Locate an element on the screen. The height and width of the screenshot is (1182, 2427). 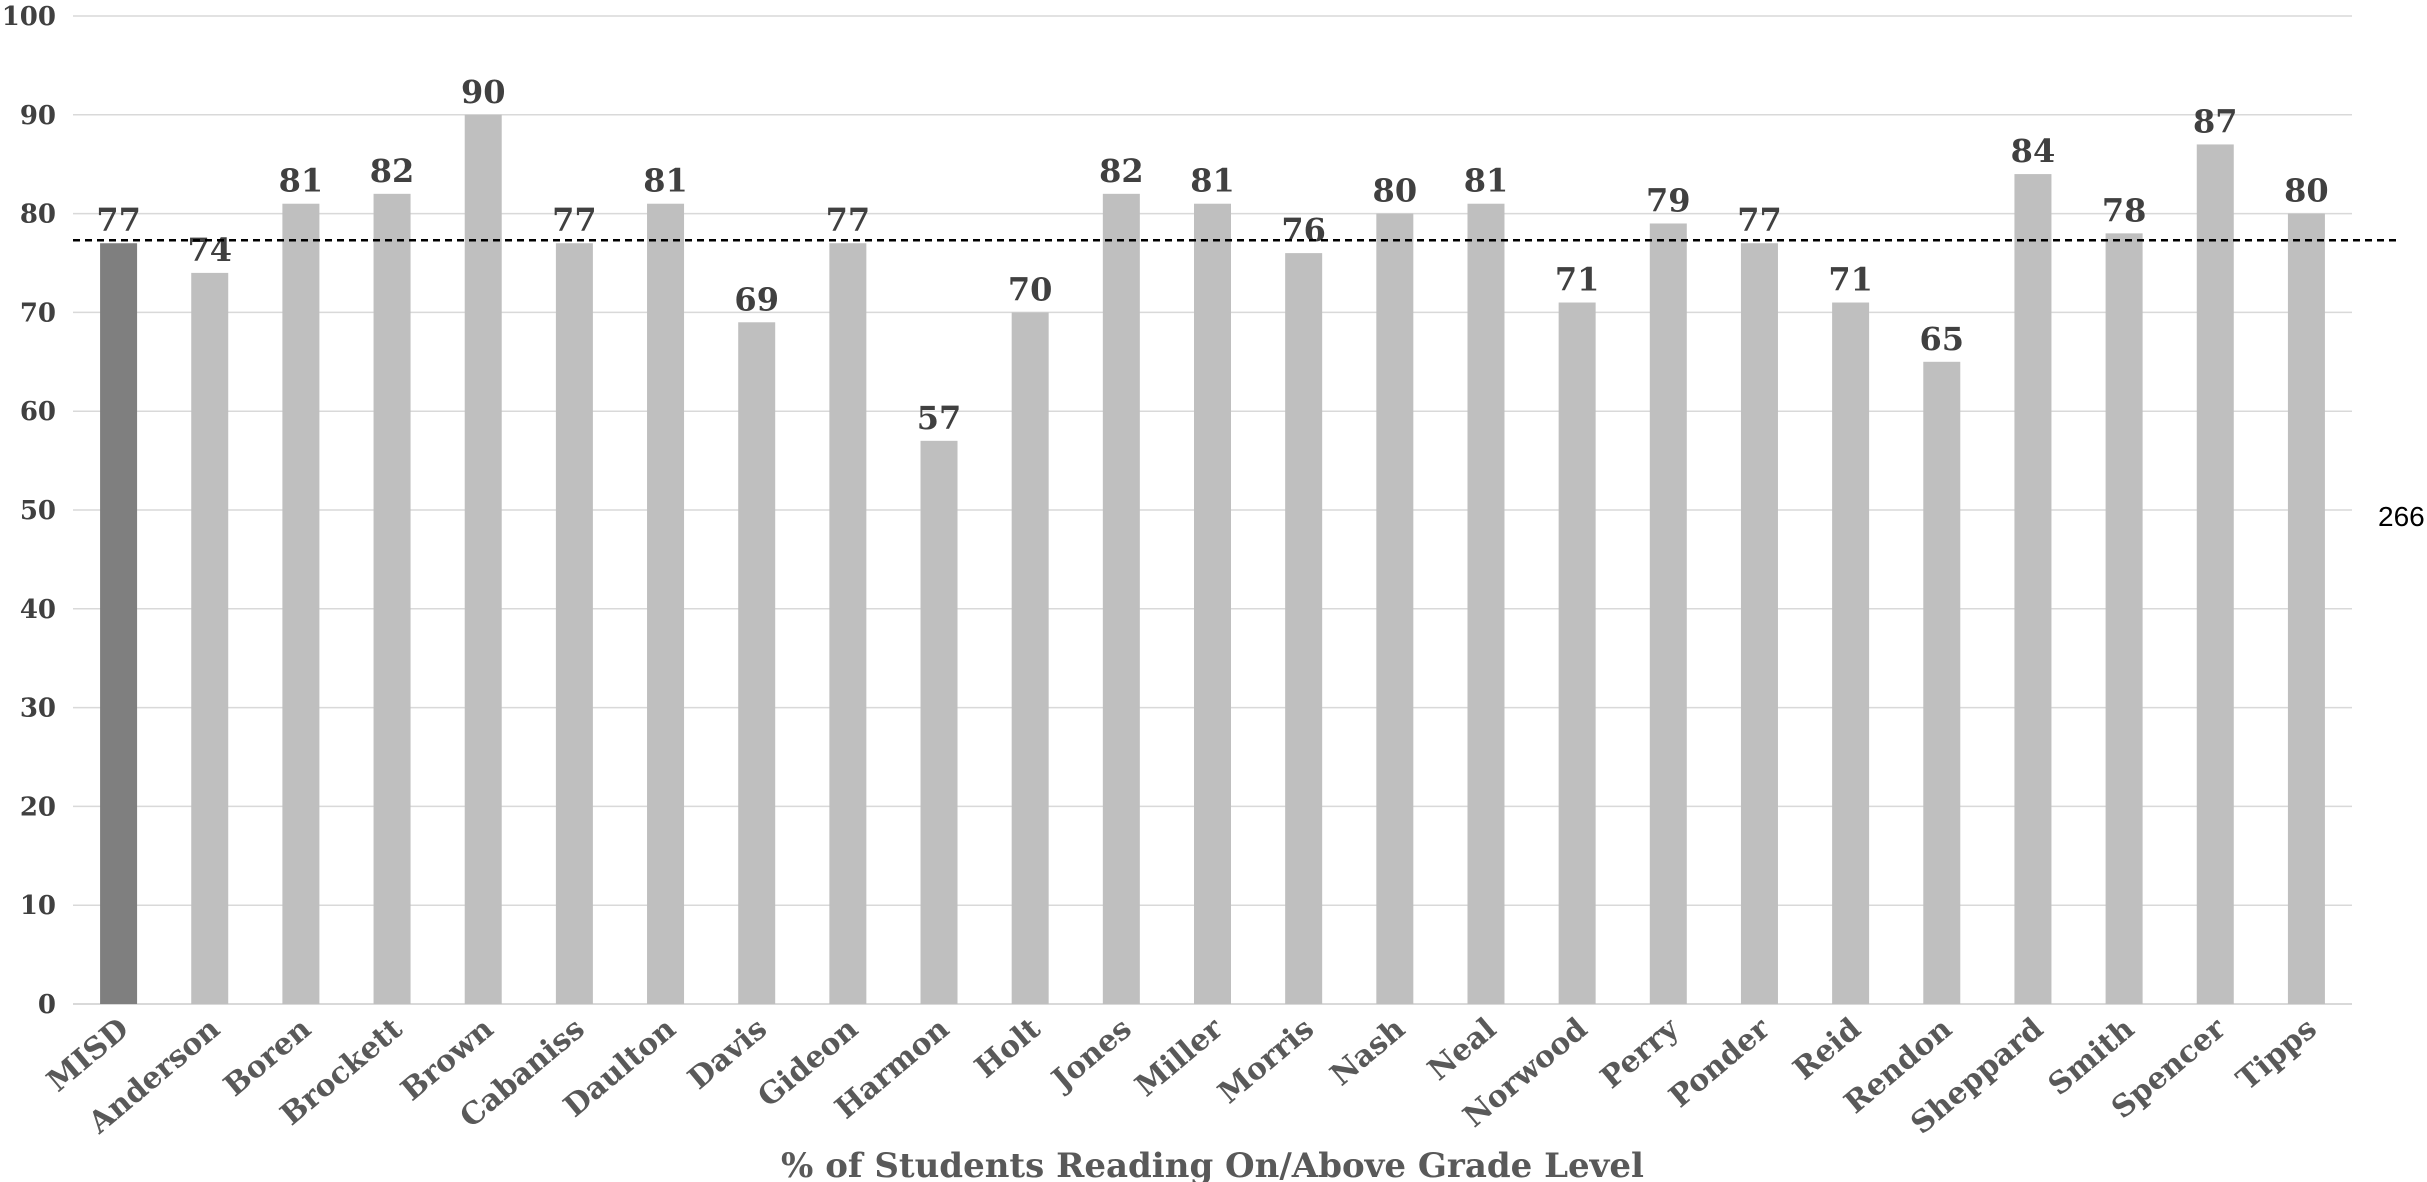
bar-jones is located at coordinates (1121, 599).